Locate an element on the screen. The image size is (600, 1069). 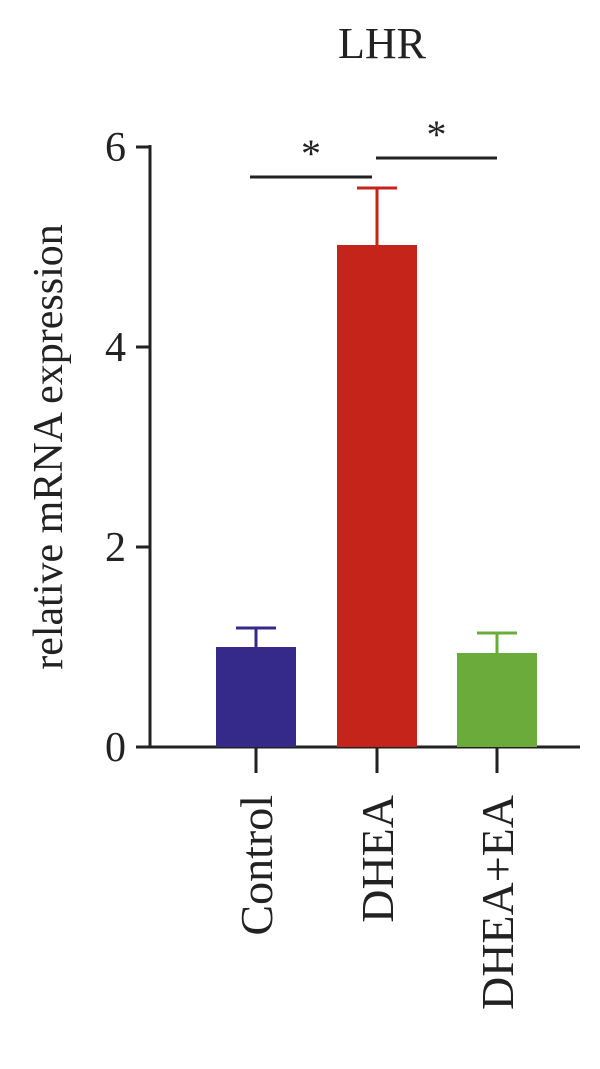
y-tick-label: 4 is located at coordinates (115, 348).